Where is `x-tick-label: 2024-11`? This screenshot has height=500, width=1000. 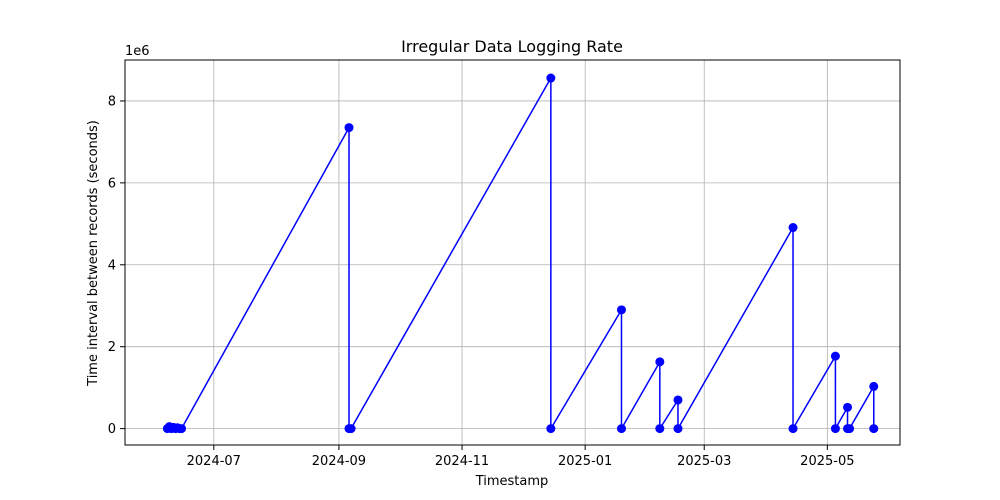 x-tick-label: 2024-11 is located at coordinates (462, 461).